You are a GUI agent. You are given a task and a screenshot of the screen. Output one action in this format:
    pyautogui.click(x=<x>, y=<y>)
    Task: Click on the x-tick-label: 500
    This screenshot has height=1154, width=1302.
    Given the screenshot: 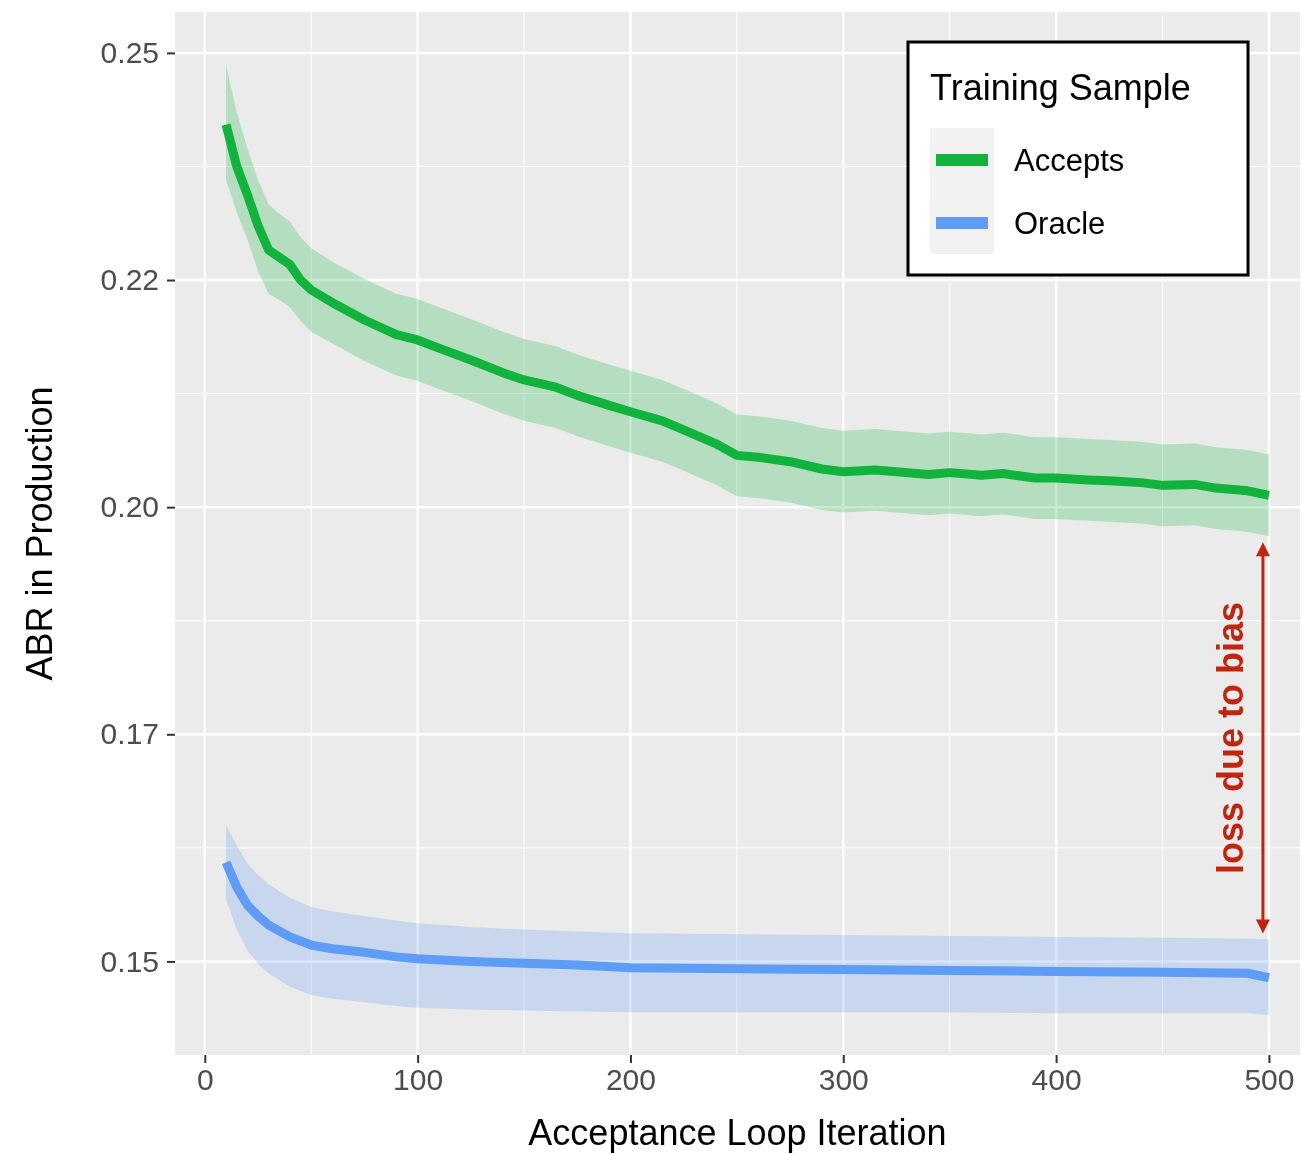 What is the action you would take?
    pyautogui.click(x=1269, y=1080)
    